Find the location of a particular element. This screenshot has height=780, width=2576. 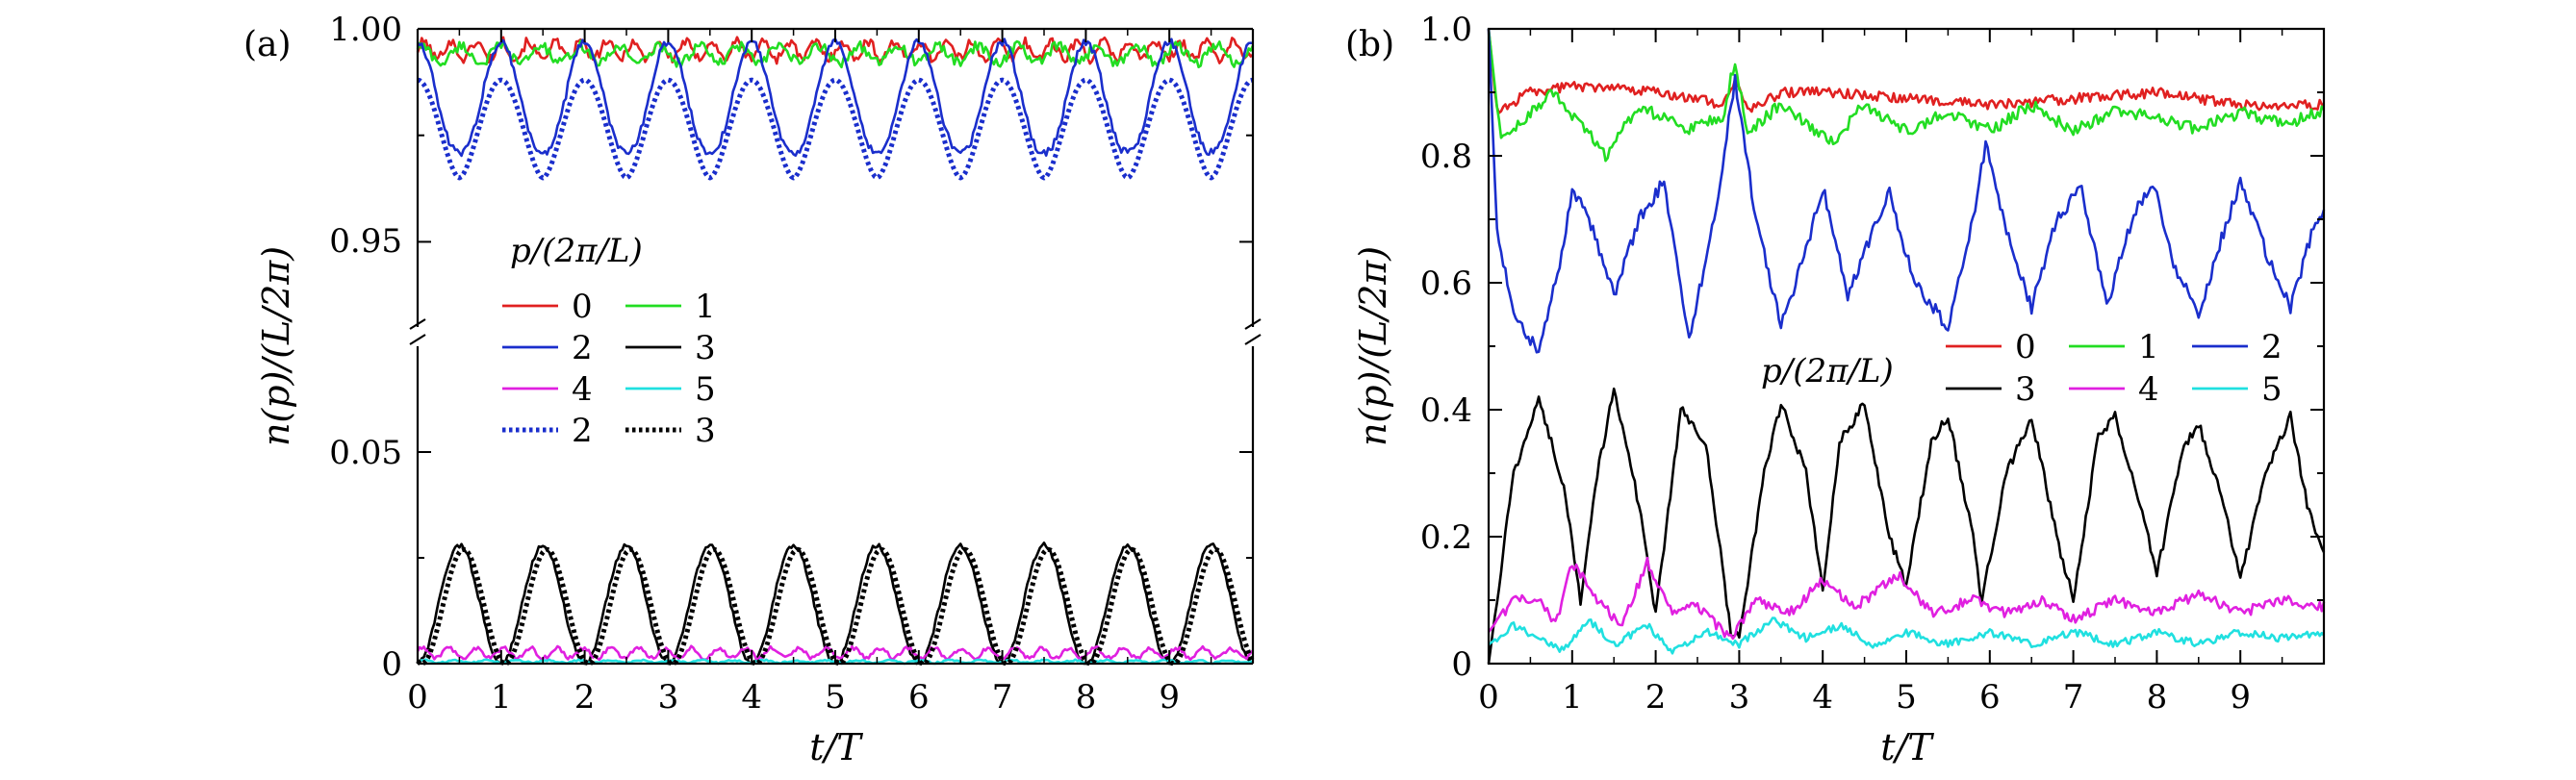

panel-b-ytick-0.6: 0.6 is located at coordinates (1446, 283).